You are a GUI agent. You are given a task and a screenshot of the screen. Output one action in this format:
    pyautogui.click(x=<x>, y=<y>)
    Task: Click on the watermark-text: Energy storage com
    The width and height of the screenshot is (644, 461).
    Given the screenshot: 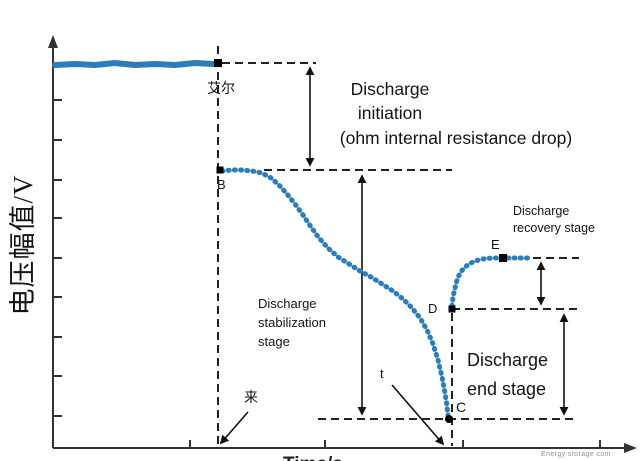 What is the action you would take?
    pyautogui.click(x=576, y=454)
    